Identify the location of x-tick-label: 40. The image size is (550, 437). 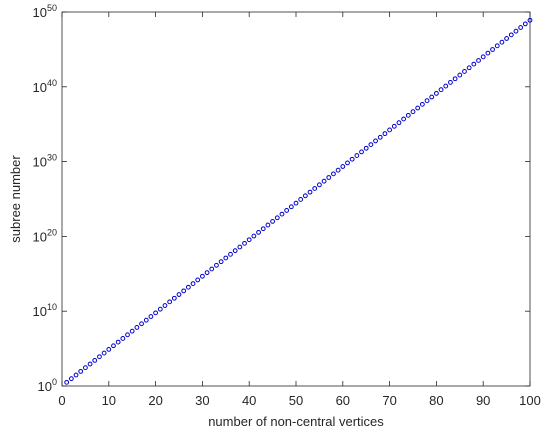
(249, 400).